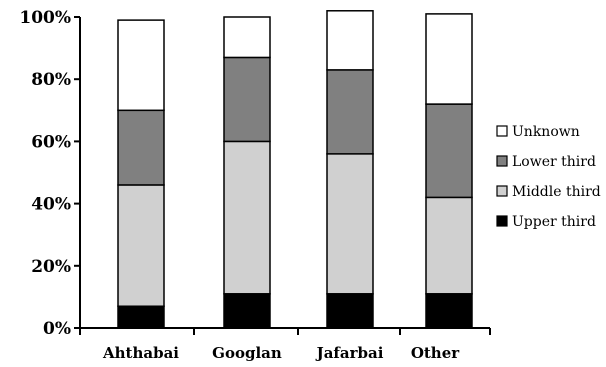 This screenshot has width=606, height=367. Describe the element at coordinates (141, 317) in the screenshot. I see `bar-segment-ahthabai-upper-third` at that location.